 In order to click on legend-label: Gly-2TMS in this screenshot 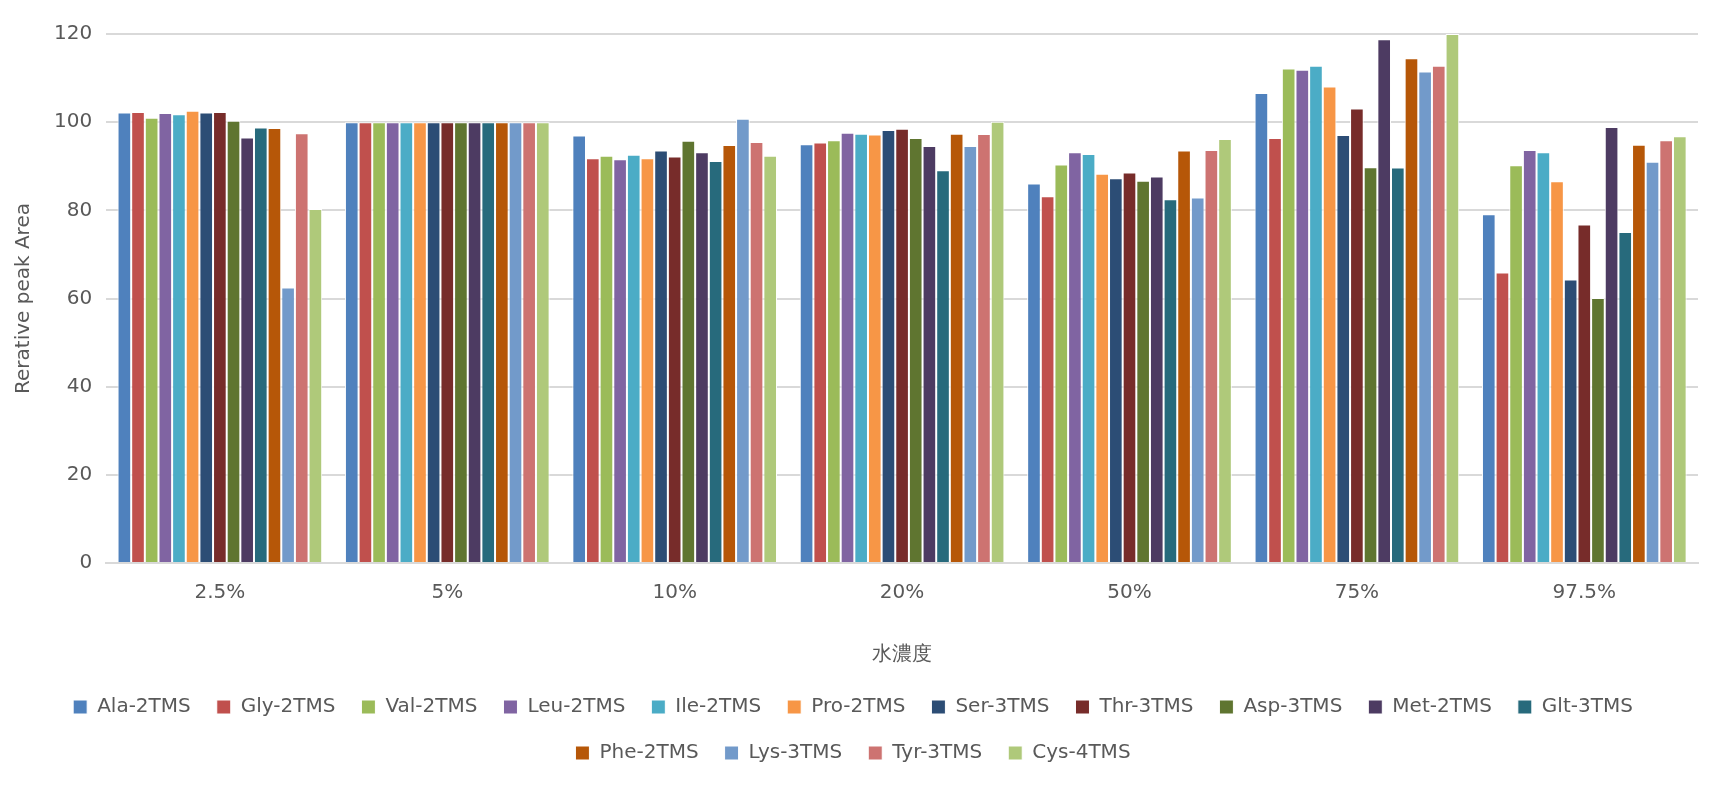, I will do `click(288, 705)`.